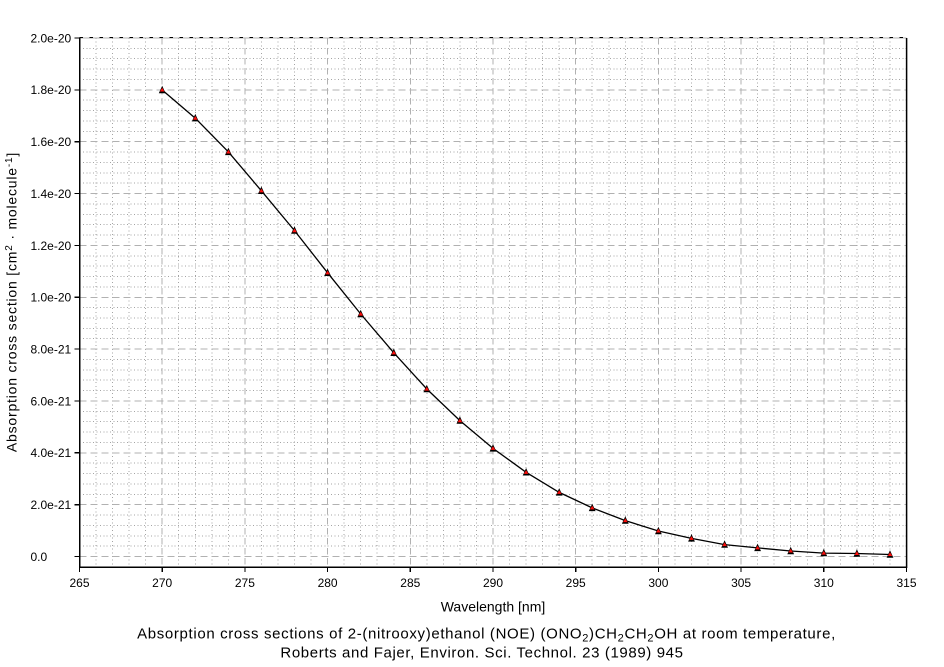  Describe the element at coordinates (51, 298) in the screenshot. I see `svg-text: 1.0e-20` at that location.